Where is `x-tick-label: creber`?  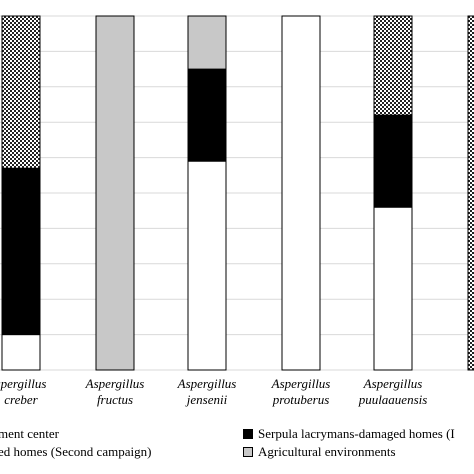 x-tick-label: creber is located at coordinates (21, 399).